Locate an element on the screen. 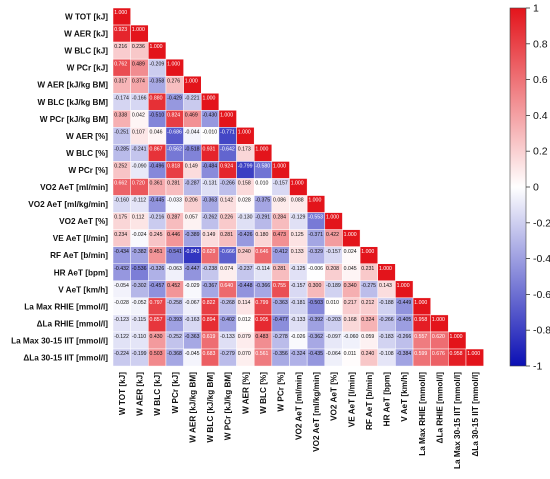  cell-value-label: 0.070 is located at coordinates (244, 354).